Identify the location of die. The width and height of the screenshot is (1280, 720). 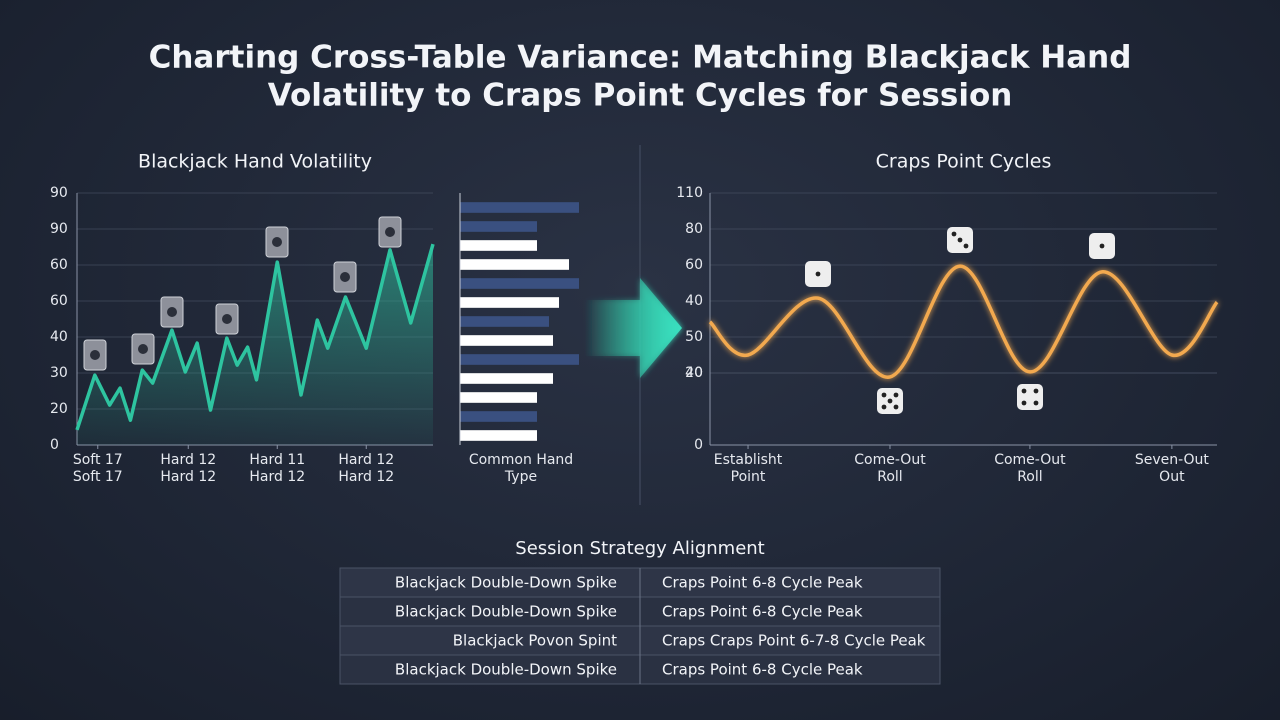
(1030, 397).